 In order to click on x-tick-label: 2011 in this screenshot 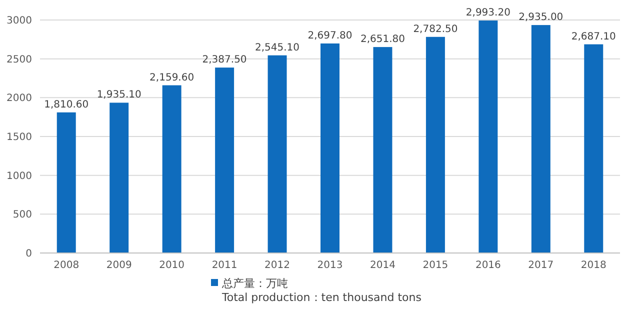, I will do `click(225, 265)`.